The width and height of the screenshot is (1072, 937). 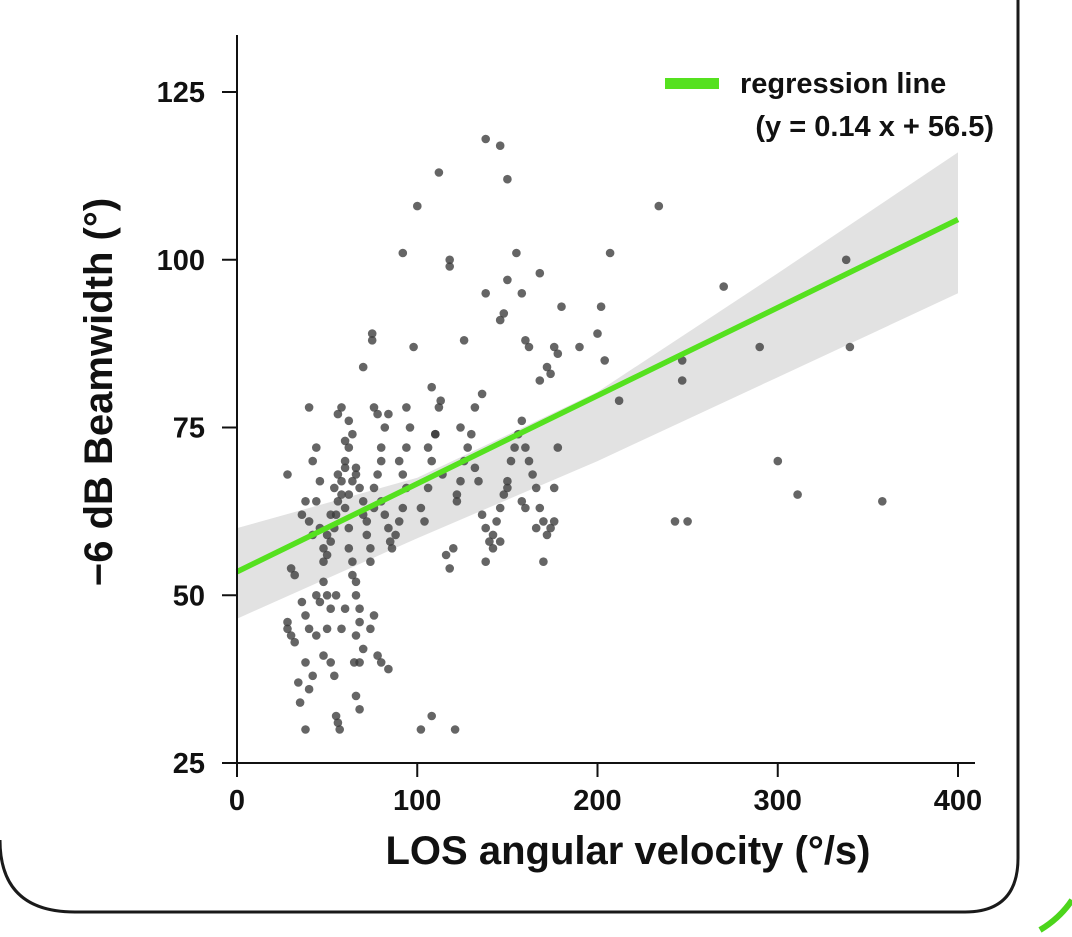 What do you see at coordinates (628, 851) in the screenshot?
I see `x-axis-title: LOS angular velocity (°/s)` at bounding box center [628, 851].